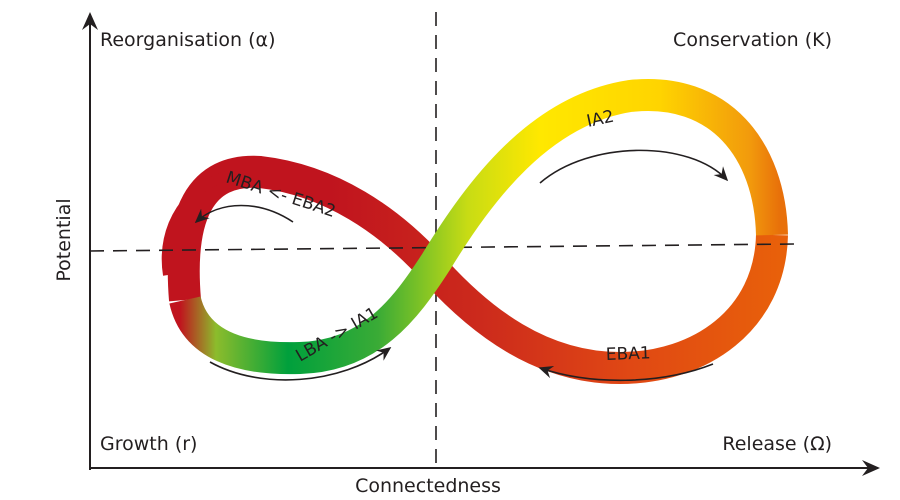 The image size is (900, 500). What do you see at coordinates (628, 354) in the screenshot?
I see `band-label-eba1: EBA1` at bounding box center [628, 354].